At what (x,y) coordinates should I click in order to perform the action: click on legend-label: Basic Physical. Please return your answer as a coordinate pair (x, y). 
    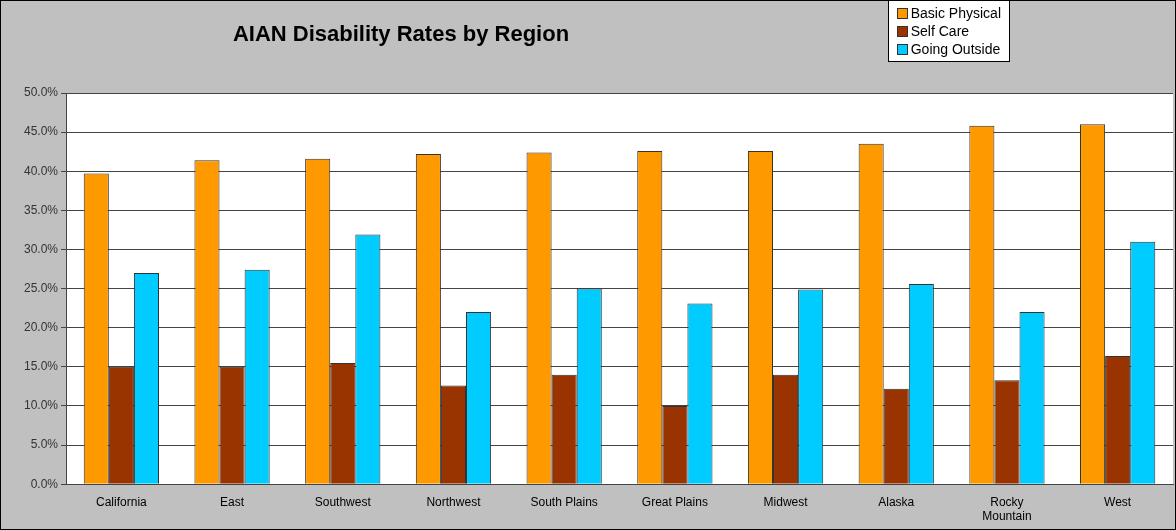
    Looking at the image, I should click on (955, 13).